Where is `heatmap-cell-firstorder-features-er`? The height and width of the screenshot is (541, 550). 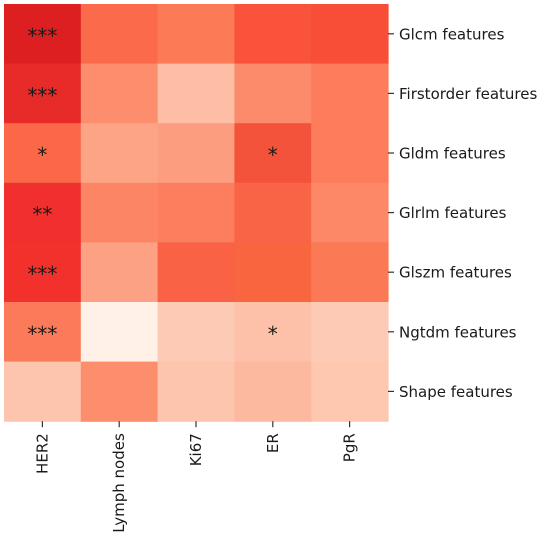
heatmap-cell-firstorder-features-er is located at coordinates (273, 93).